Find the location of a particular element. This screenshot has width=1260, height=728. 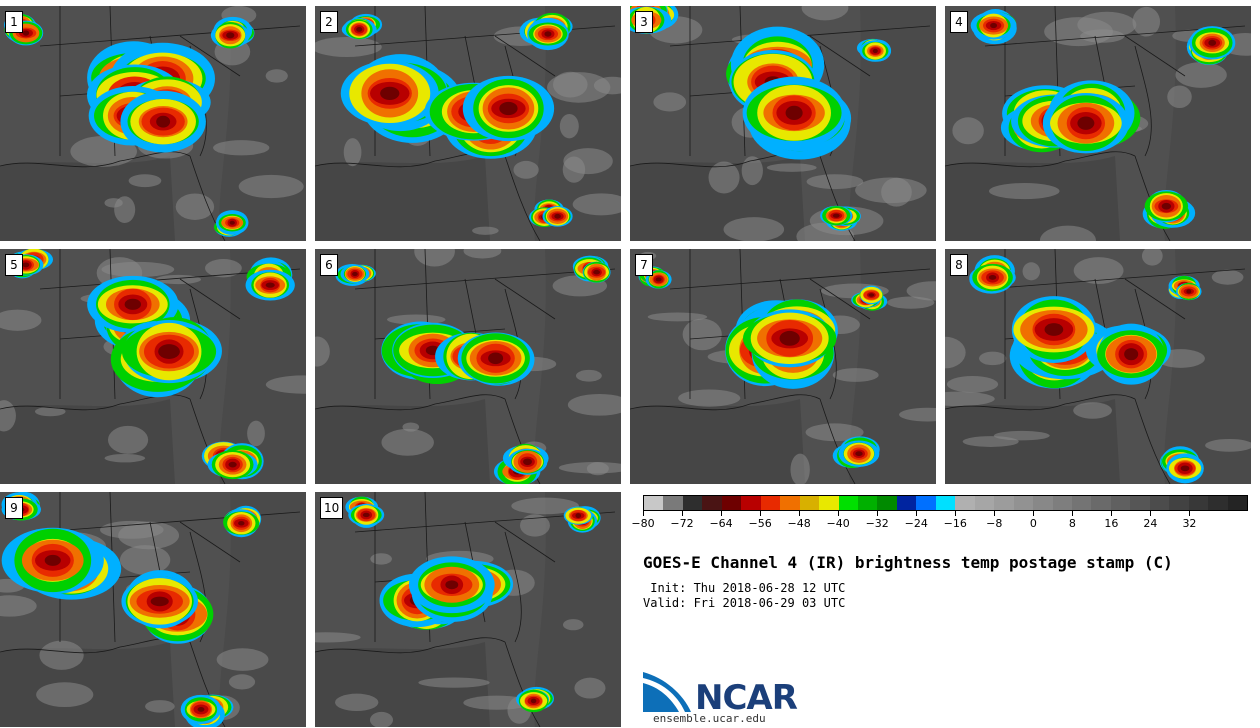

map-panel-5: 5 is located at coordinates (153, 366).